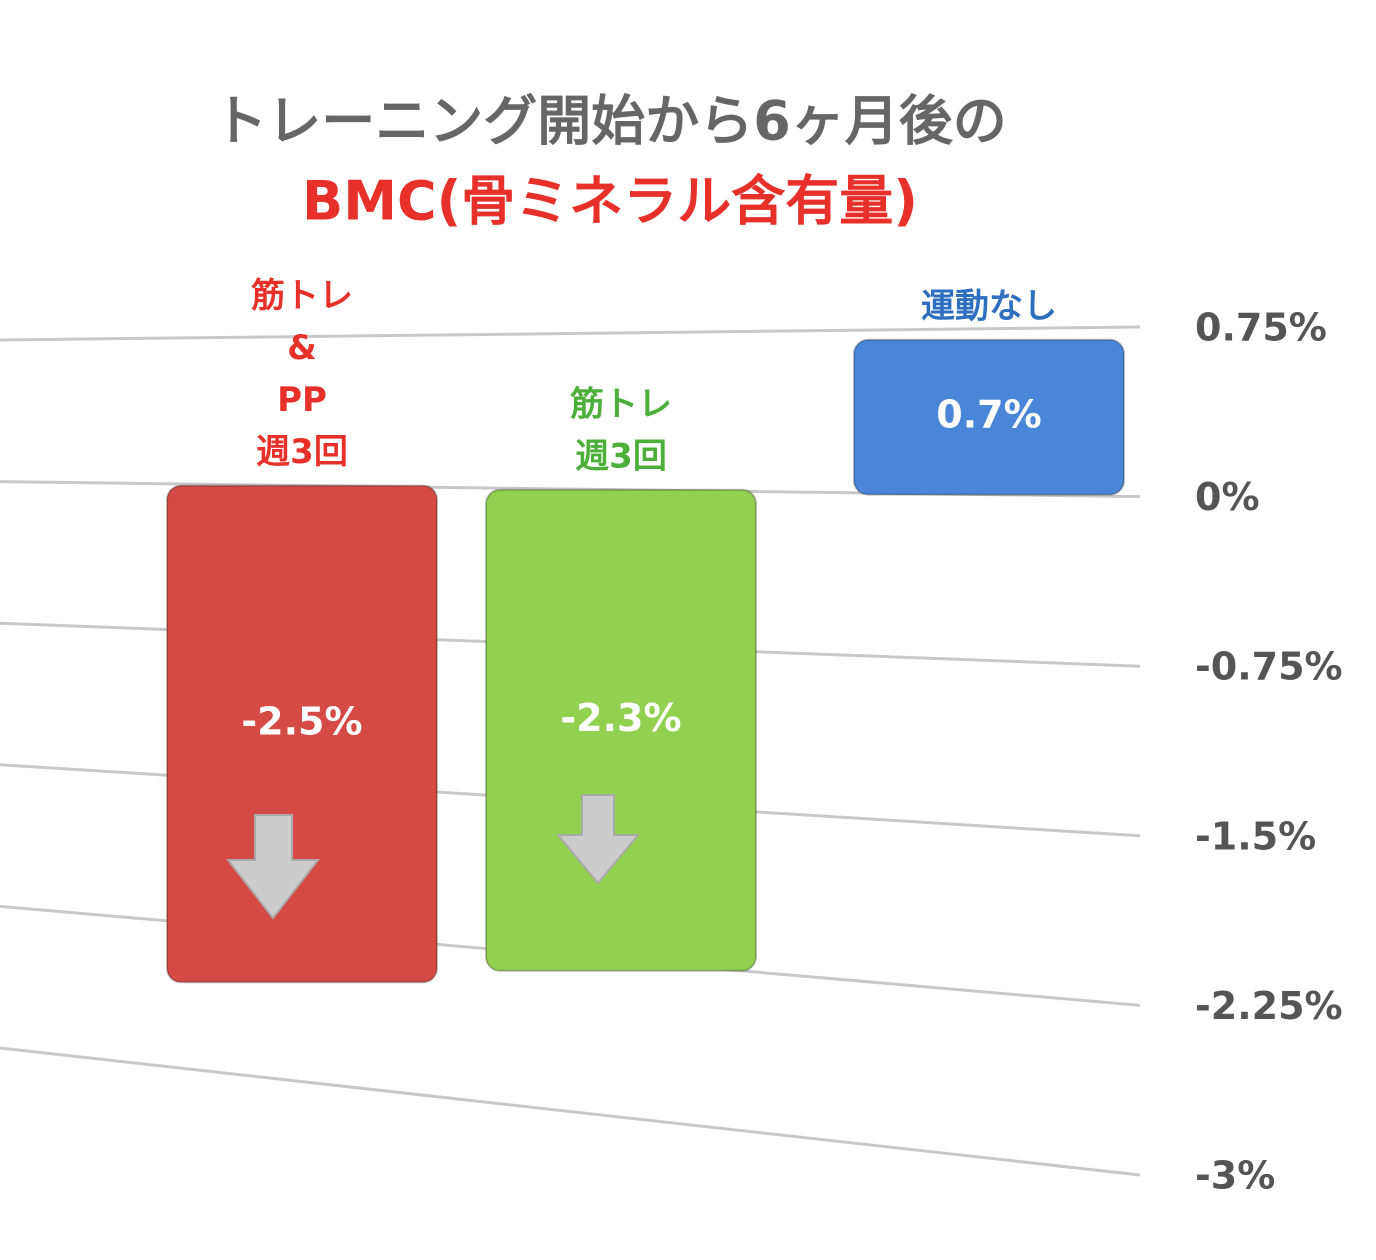 Image resolution: width=1376 pixels, height=1260 pixels. What do you see at coordinates (1235, 1176) in the screenshot?
I see `y-tick-label: -3%` at bounding box center [1235, 1176].